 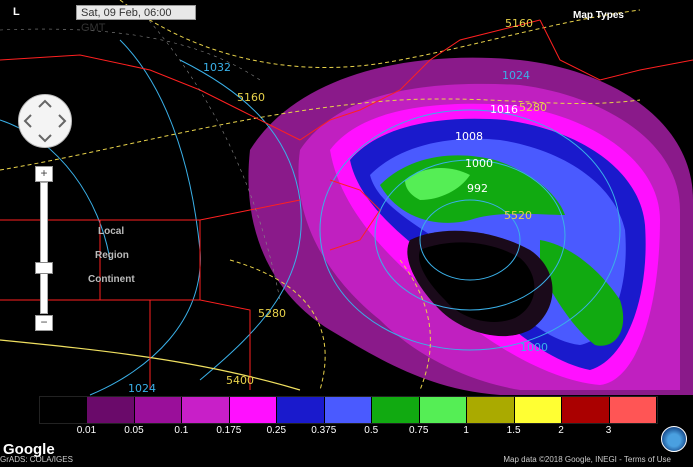 What do you see at coordinates (276, 430) in the screenshot?
I see `legend-tick-label: 0.25` at bounding box center [276, 430].